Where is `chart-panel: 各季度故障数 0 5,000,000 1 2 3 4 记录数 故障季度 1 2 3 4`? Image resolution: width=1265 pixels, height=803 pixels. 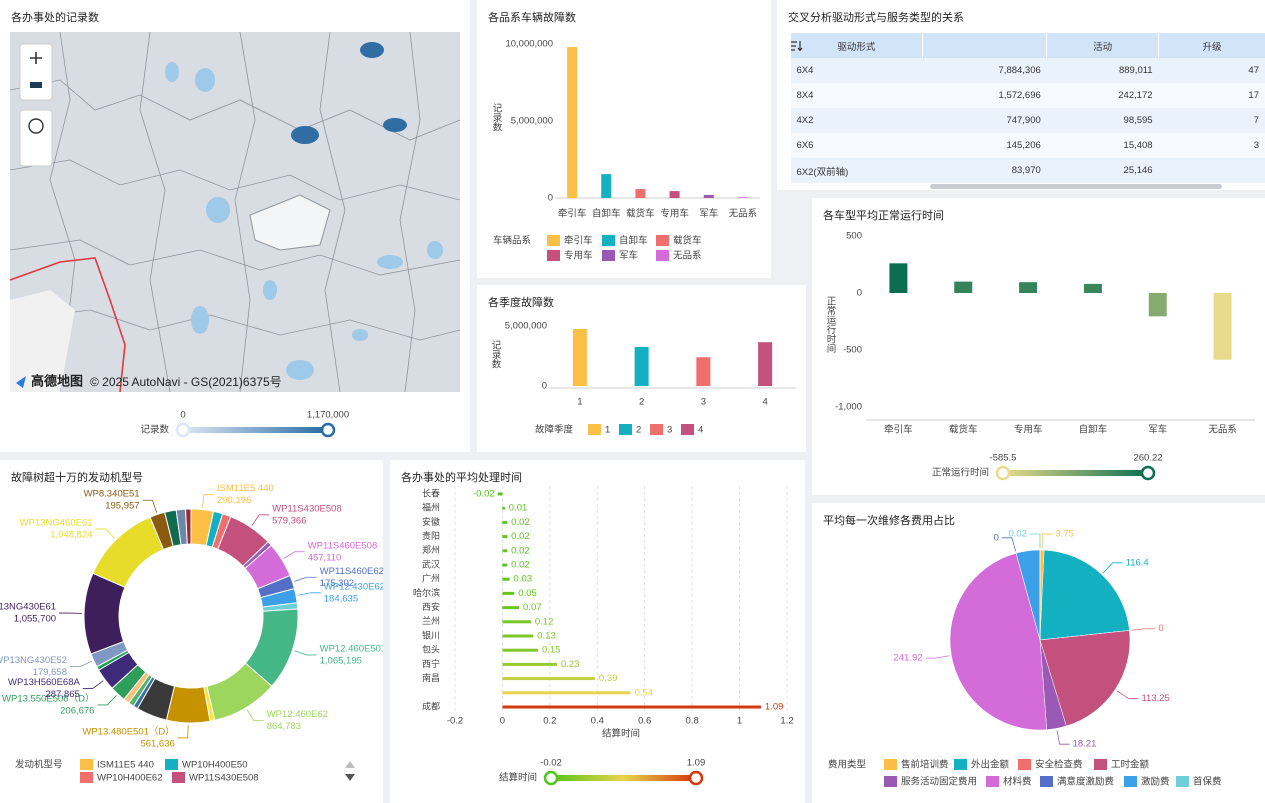 chart-panel: 各季度故障数 0 5,000,000 1 2 3 4 记录数 故障季度 1 2 3 4 is located at coordinates (641, 368).